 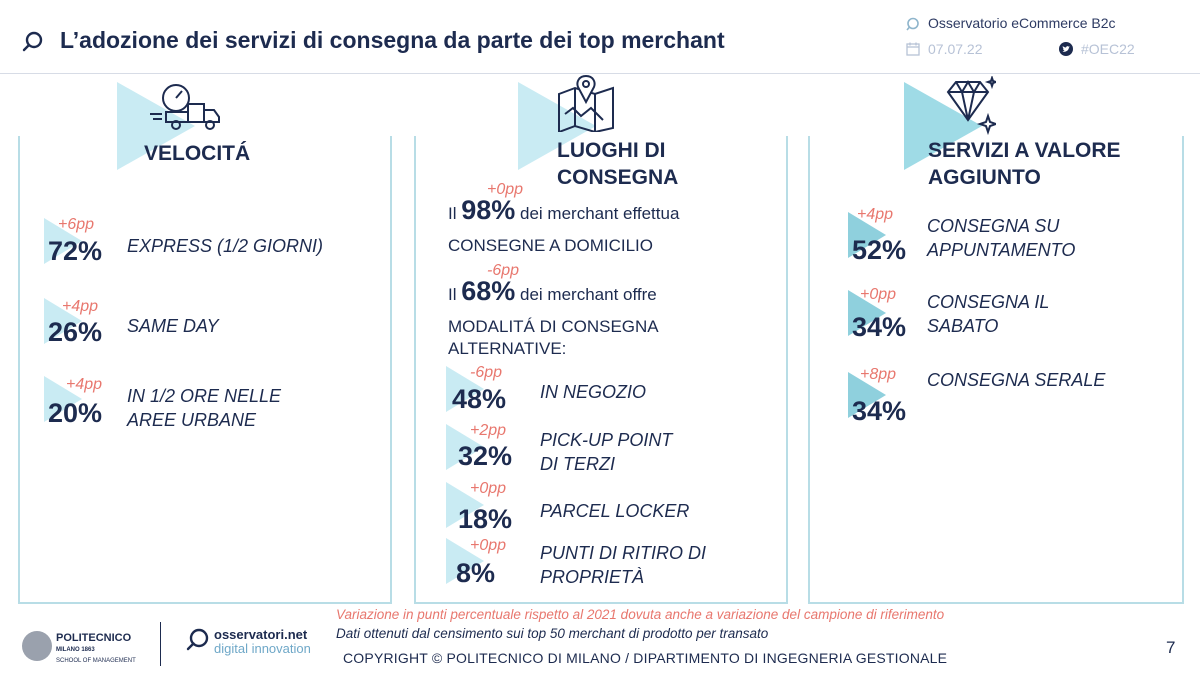 What do you see at coordinates (488, 210) in the screenshot?
I see `stat-value: 98%` at bounding box center [488, 210].